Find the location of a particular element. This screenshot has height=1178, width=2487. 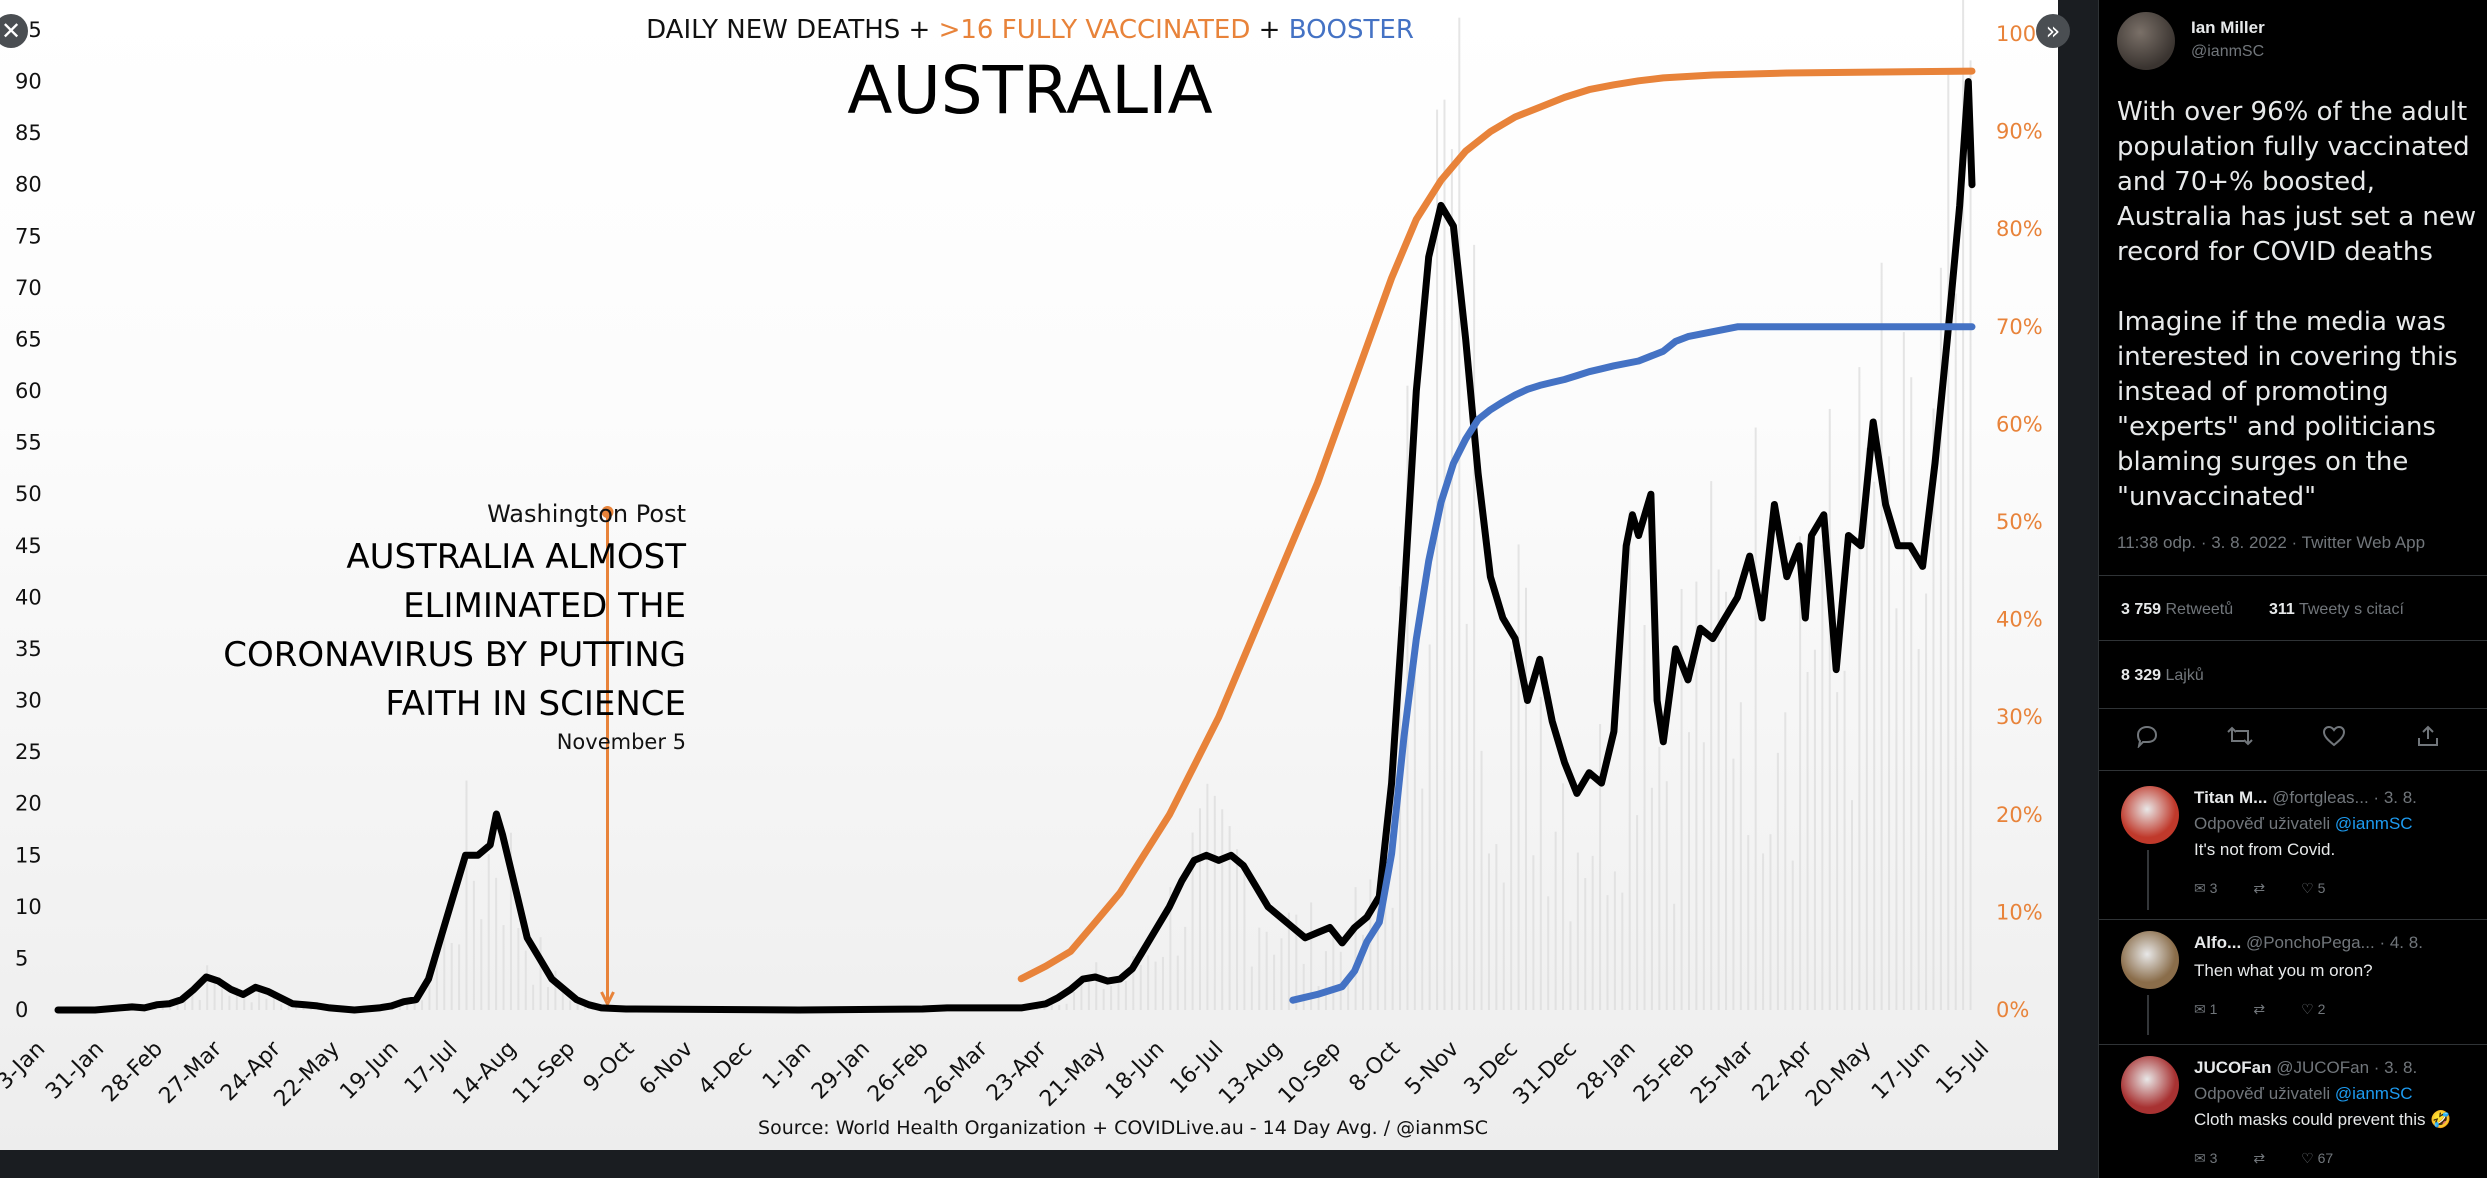

heart-icon: ♡ 5 is located at coordinates (2313, 888).